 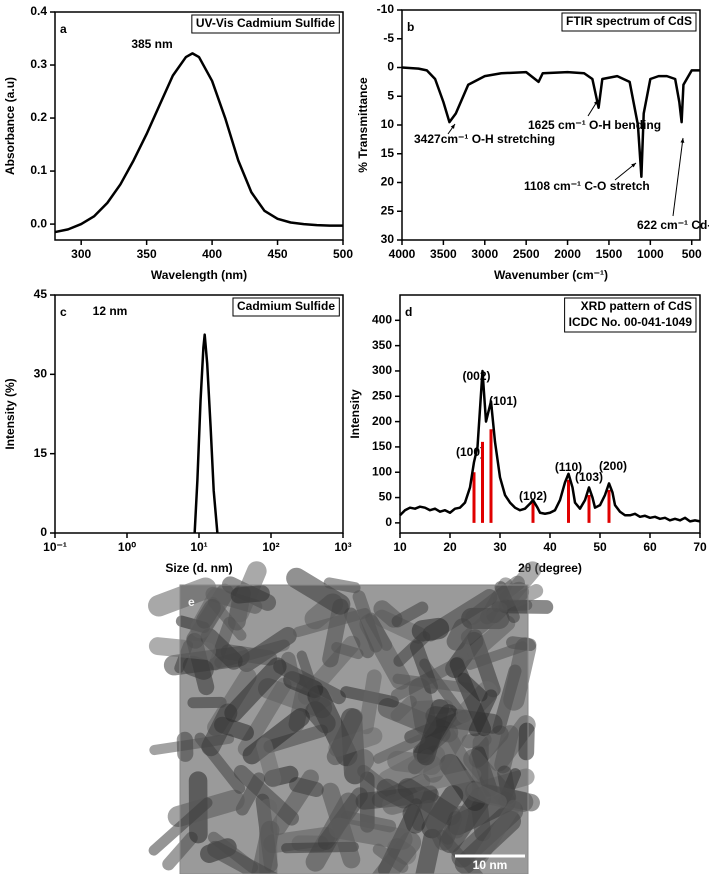 What do you see at coordinates (355, 414) in the screenshot?
I see `y-axis-label: Intensity` at bounding box center [355, 414].